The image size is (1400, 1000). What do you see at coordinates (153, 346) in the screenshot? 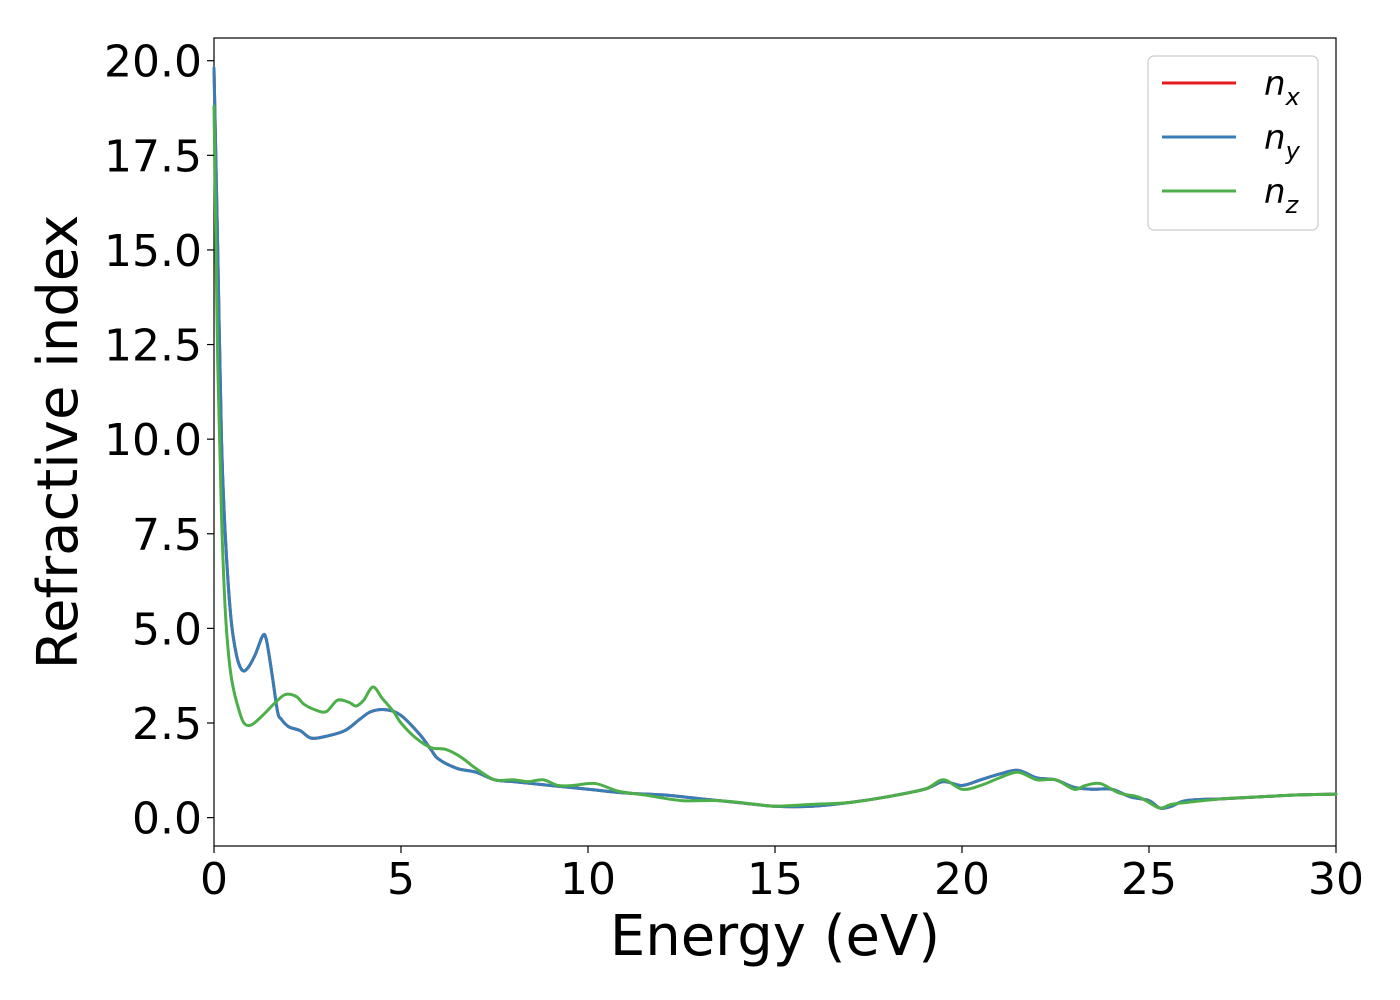
I see `y-tick-label: 12.5` at bounding box center [153, 346].